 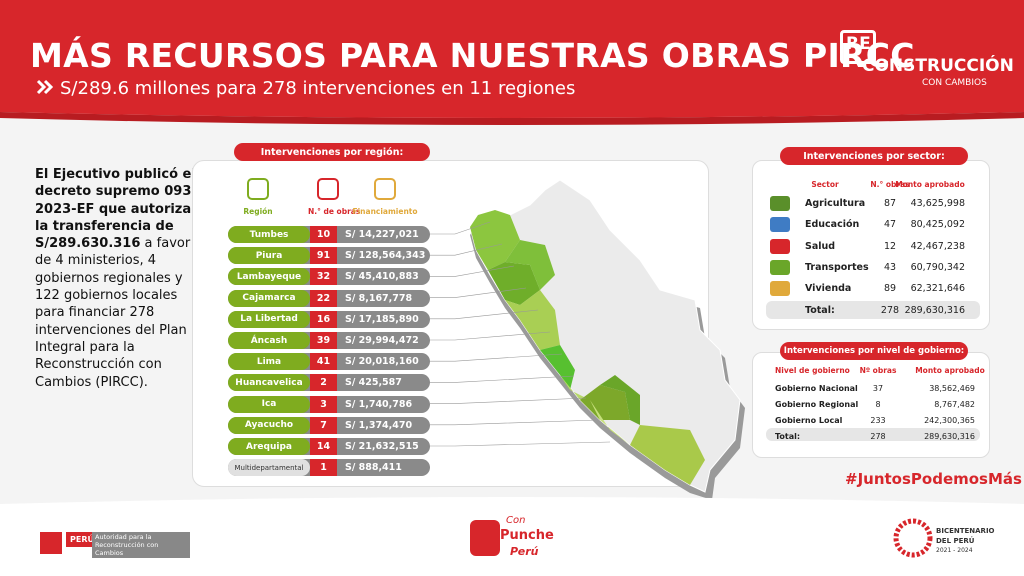 What do you see at coordinates (382, 446) in the screenshot?
I see `region-amount: S/ 21,632,515` at bounding box center [382, 446].